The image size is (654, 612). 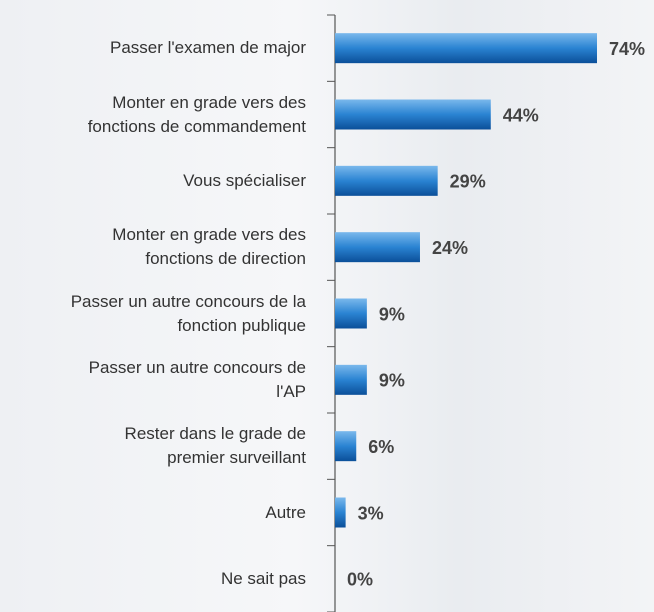 I want to click on value-label: 6%, so click(x=381, y=447).